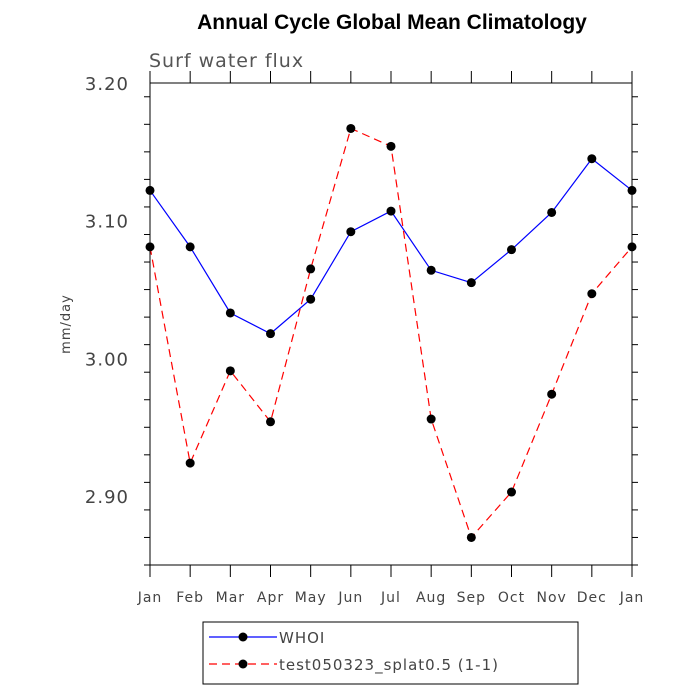  What do you see at coordinates (107, 497) in the screenshot?
I see `y-tick-label: 2.90` at bounding box center [107, 497].